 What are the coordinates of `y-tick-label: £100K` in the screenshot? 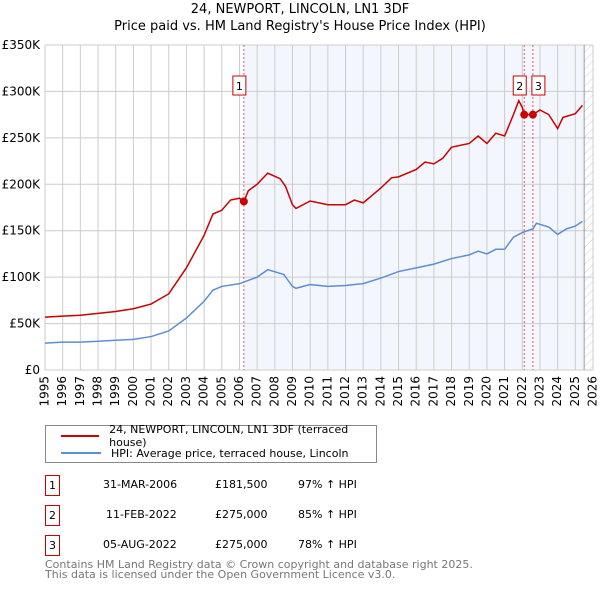 It's located at (22, 277).